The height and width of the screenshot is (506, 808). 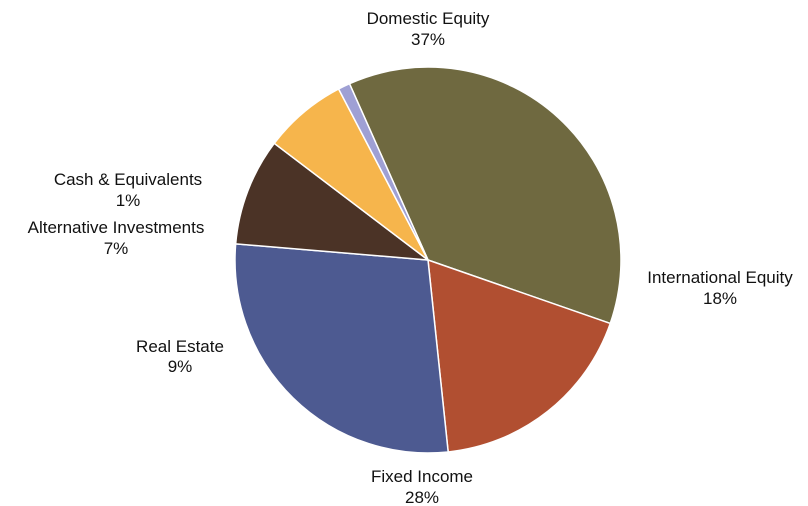 I want to click on label-real-estate: Real Estate 9%, so click(x=180, y=356).